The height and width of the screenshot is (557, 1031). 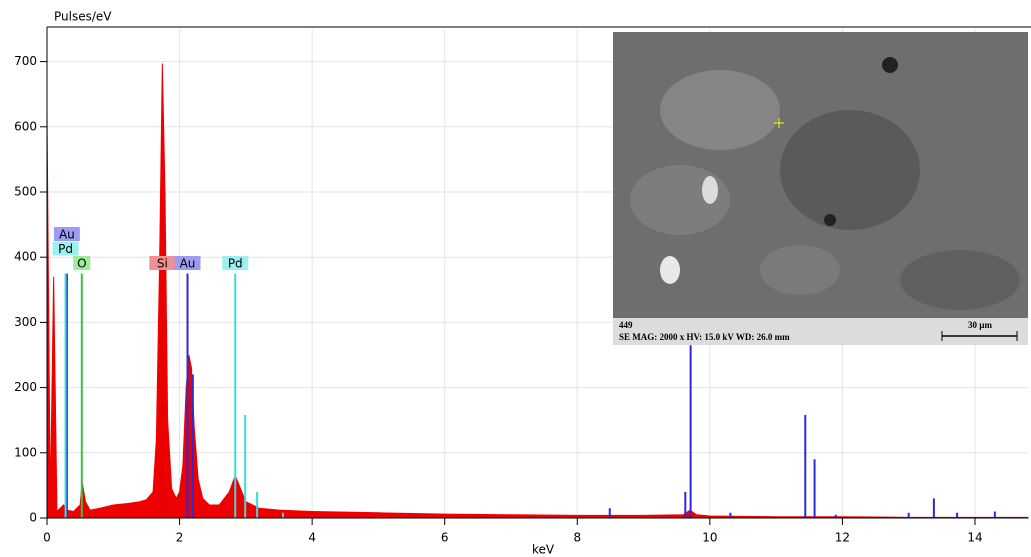 I want to click on y-tick-label: 0, so click(x=33, y=518).